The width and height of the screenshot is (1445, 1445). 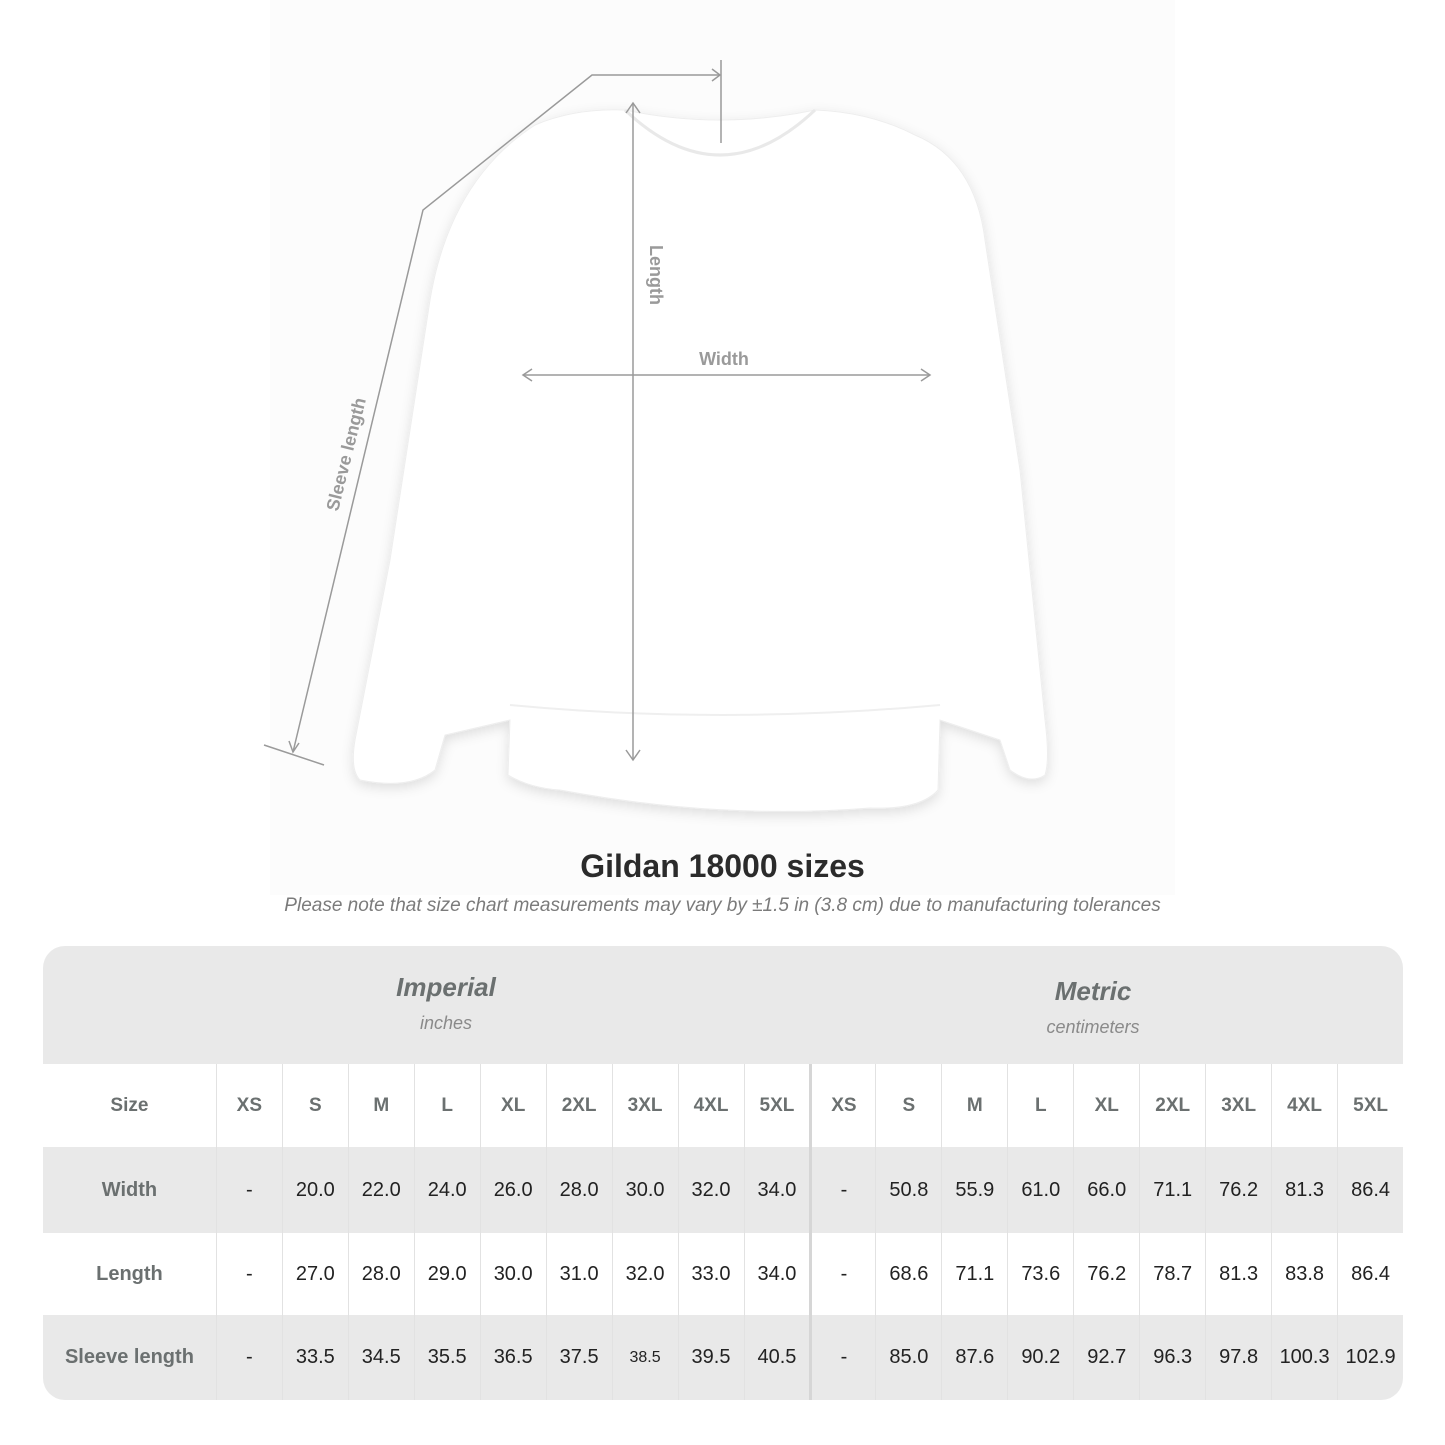 I want to click on imperial-value-cell: 20.0, so click(x=314, y=1190).